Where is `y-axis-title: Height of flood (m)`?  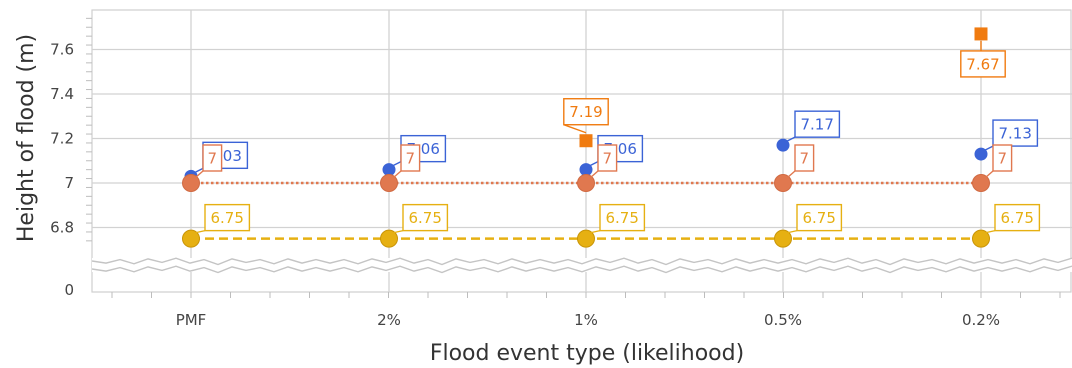 y-axis-title: Height of flood (m) is located at coordinates (26, 138).